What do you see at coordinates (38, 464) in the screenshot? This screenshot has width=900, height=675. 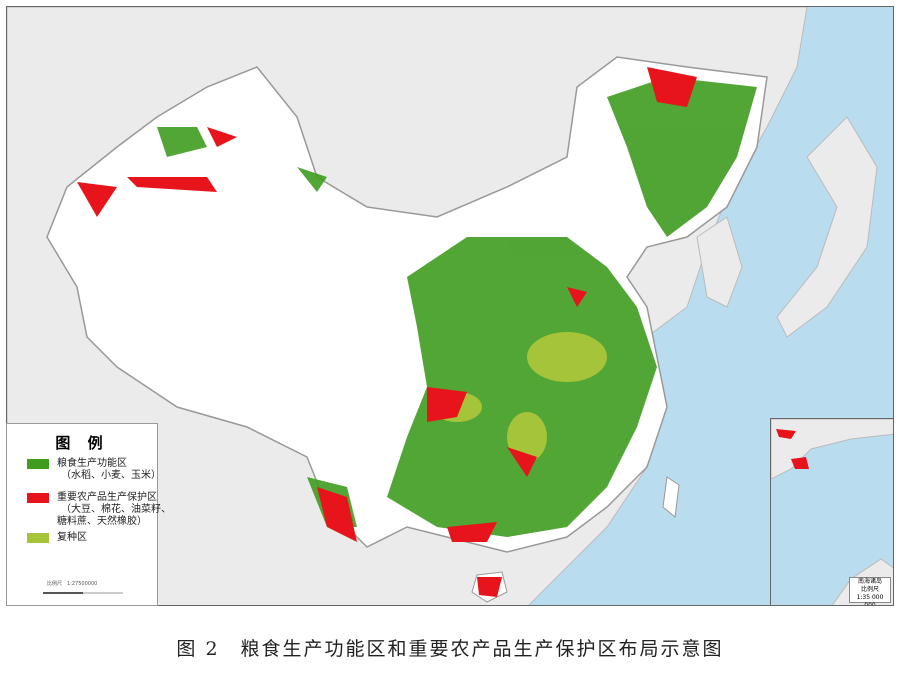 I see `grain-swatch` at bounding box center [38, 464].